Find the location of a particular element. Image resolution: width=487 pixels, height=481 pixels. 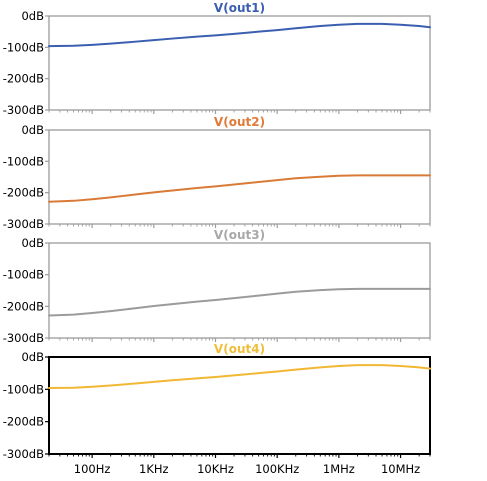

x-tick-label: 10KHz is located at coordinates (215, 469).